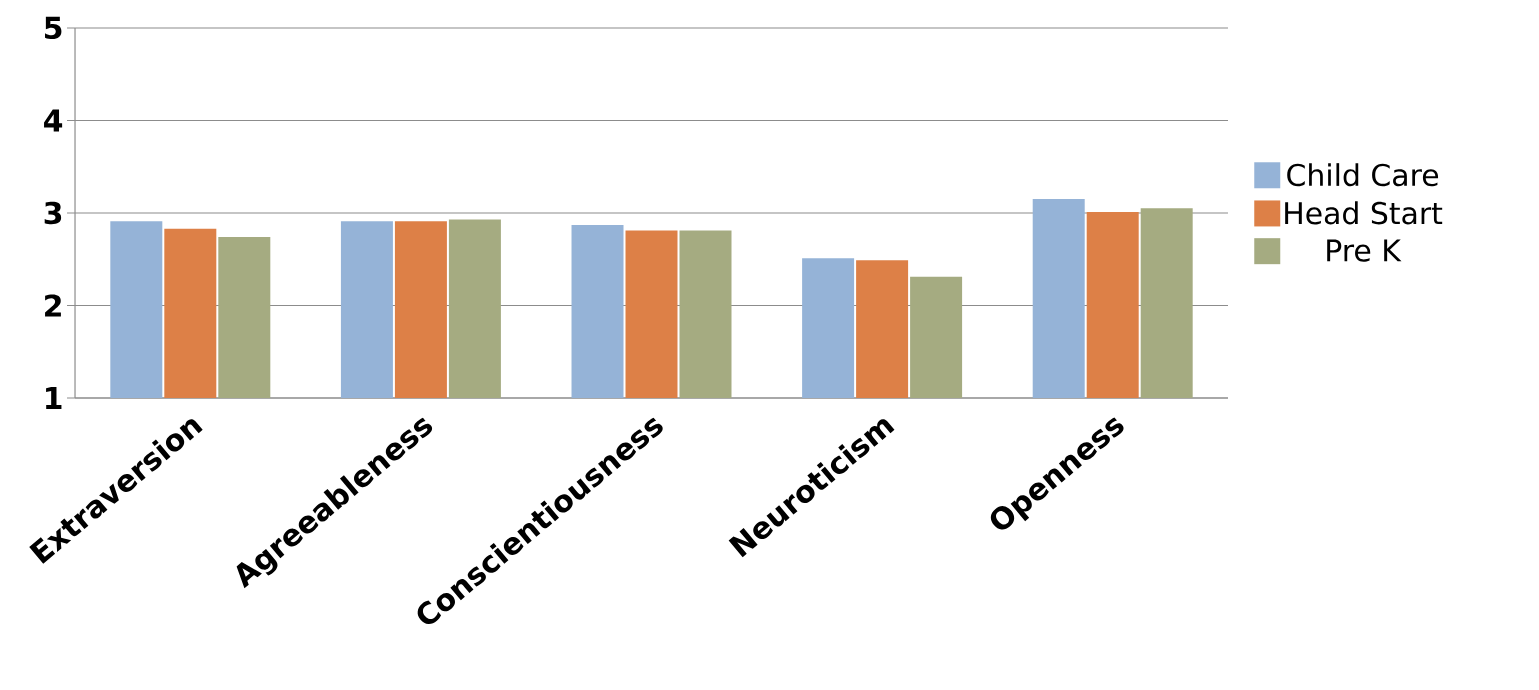 This screenshot has width=1539, height=690. I want to click on y-tick-label: 1, so click(54, 398).